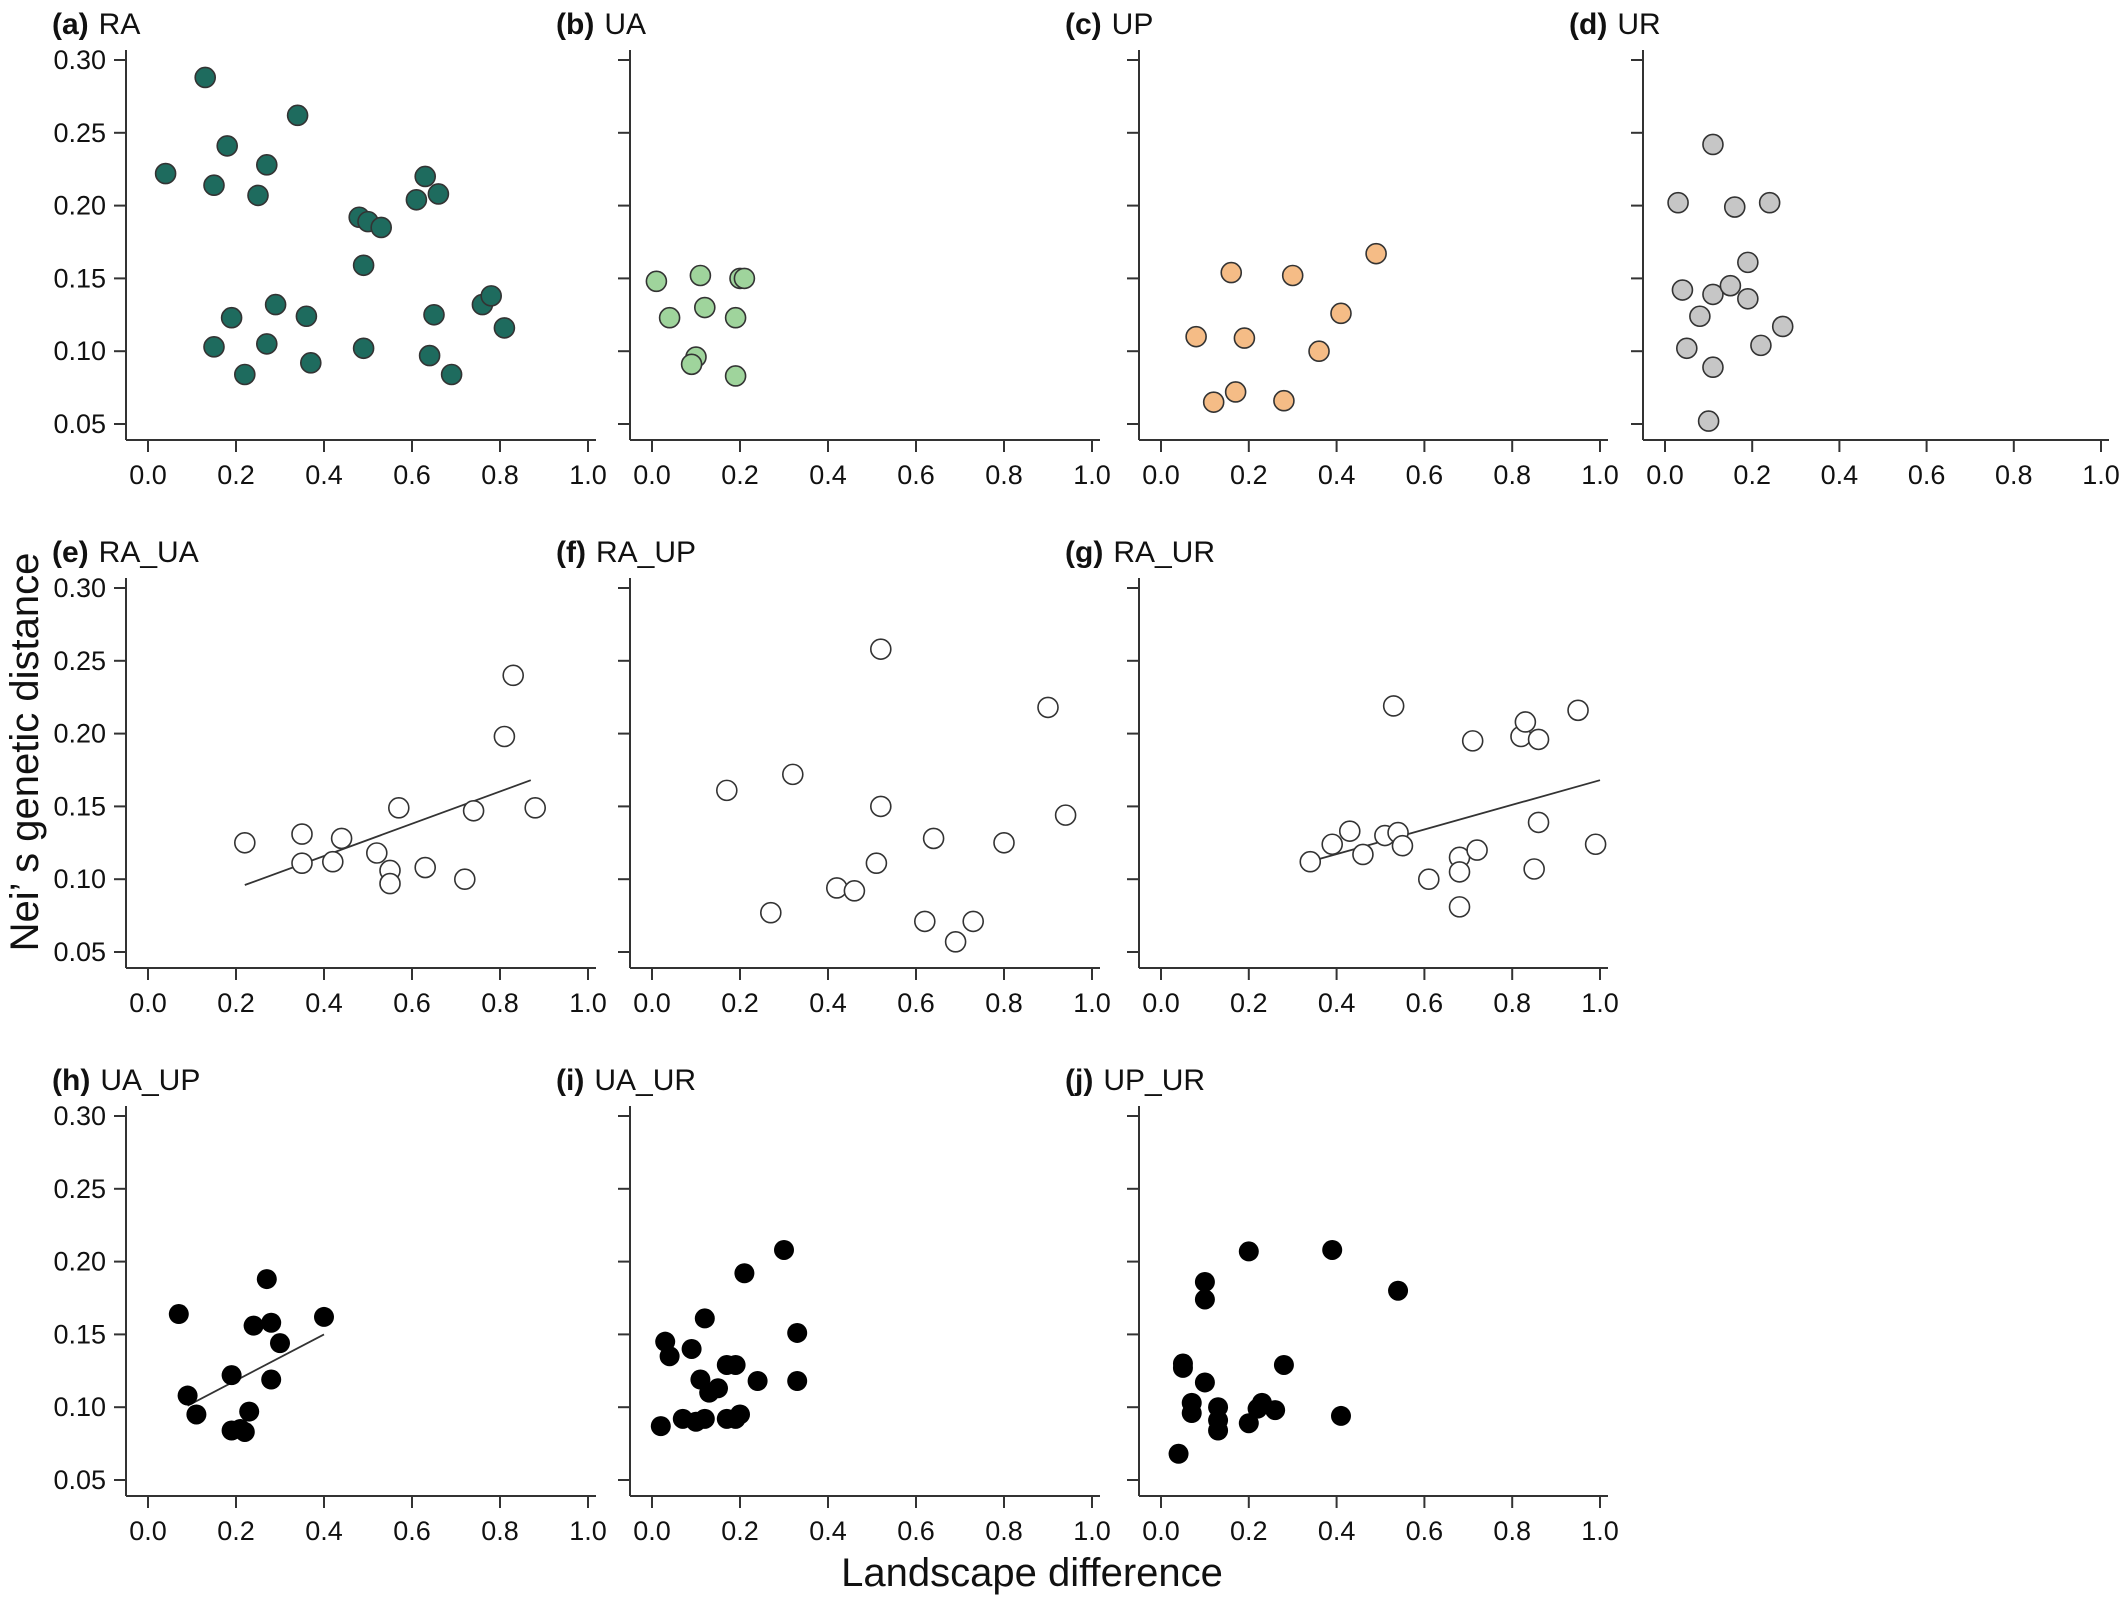  What do you see at coordinates (1083, 24) in the screenshot?
I see `panel-letter: (c)` at bounding box center [1083, 24].